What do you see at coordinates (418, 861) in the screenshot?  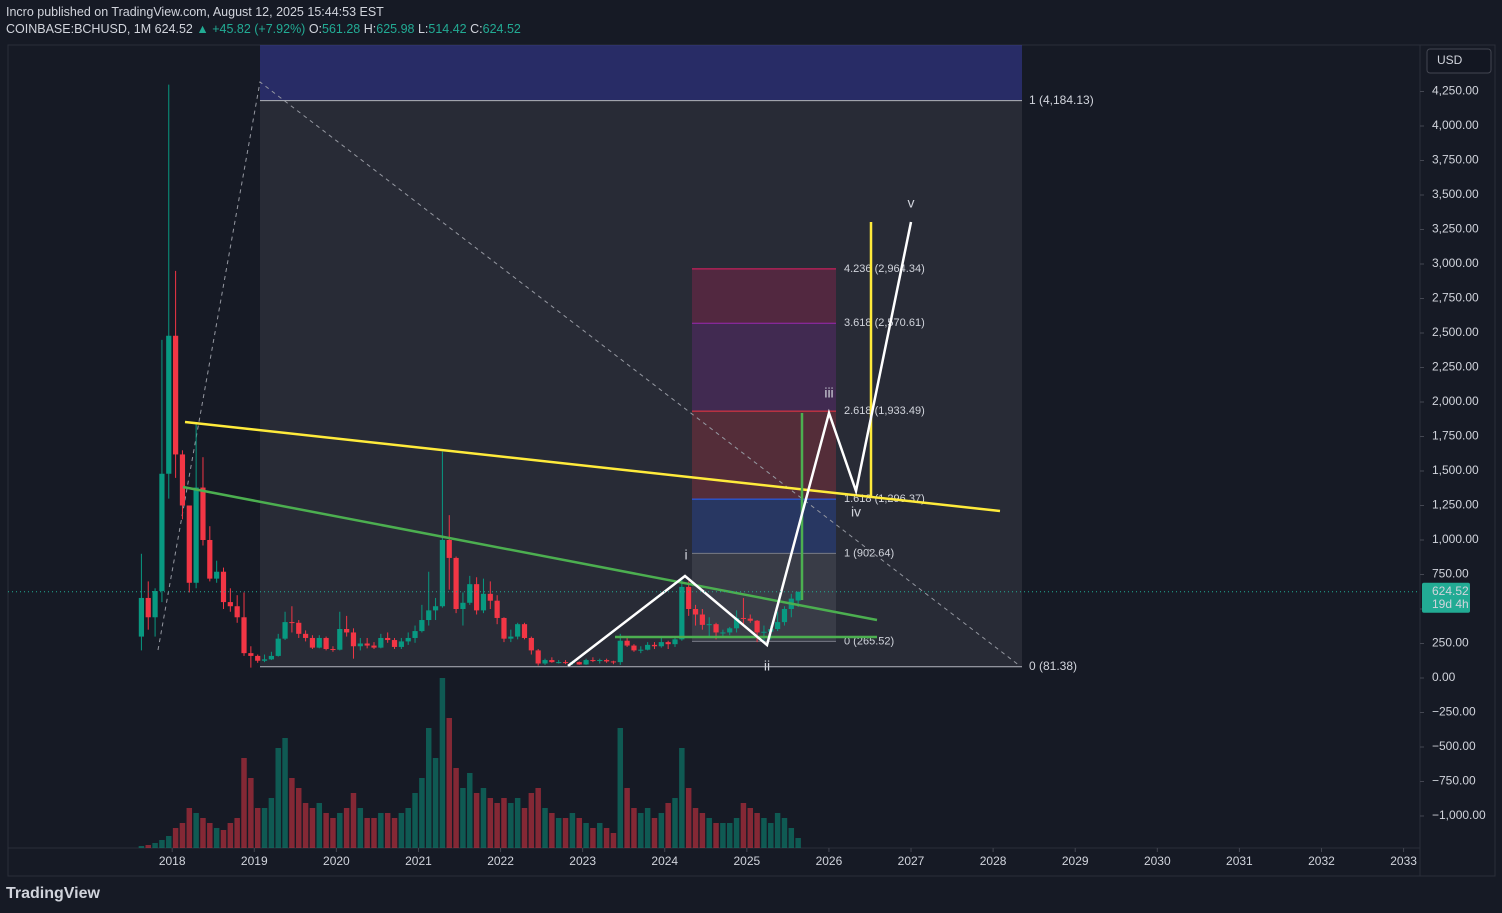 I see `x-tick-label: 2021` at bounding box center [418, 861].